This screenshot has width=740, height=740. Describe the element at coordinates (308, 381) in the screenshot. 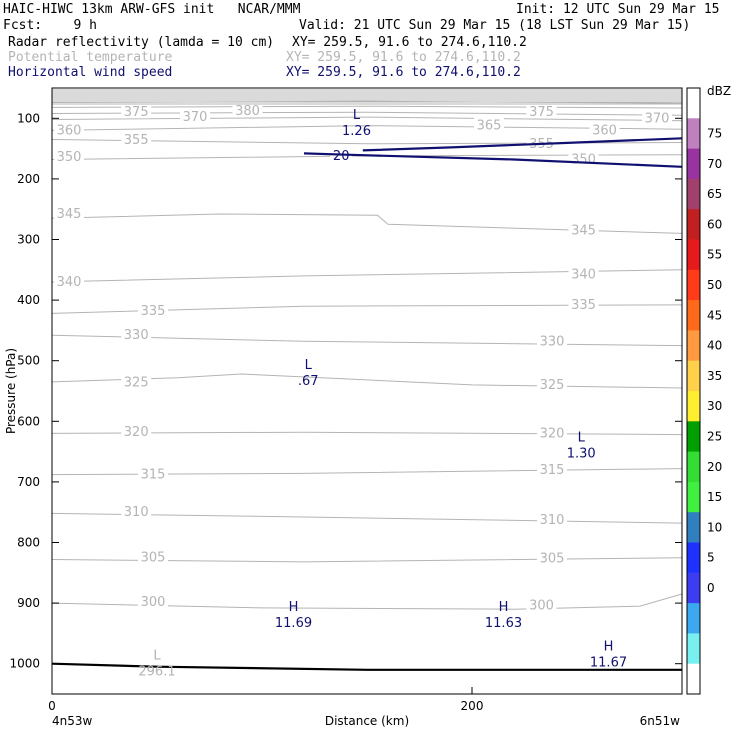

I see `extremum-value: .67` at that location.